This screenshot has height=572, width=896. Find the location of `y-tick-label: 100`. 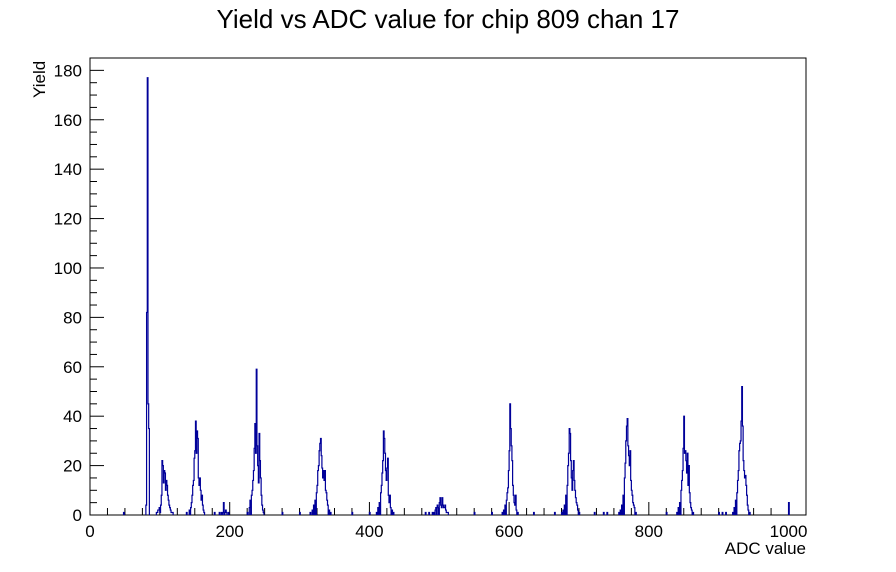

y-tick-label: 100 is located at coordinates (68, 268).